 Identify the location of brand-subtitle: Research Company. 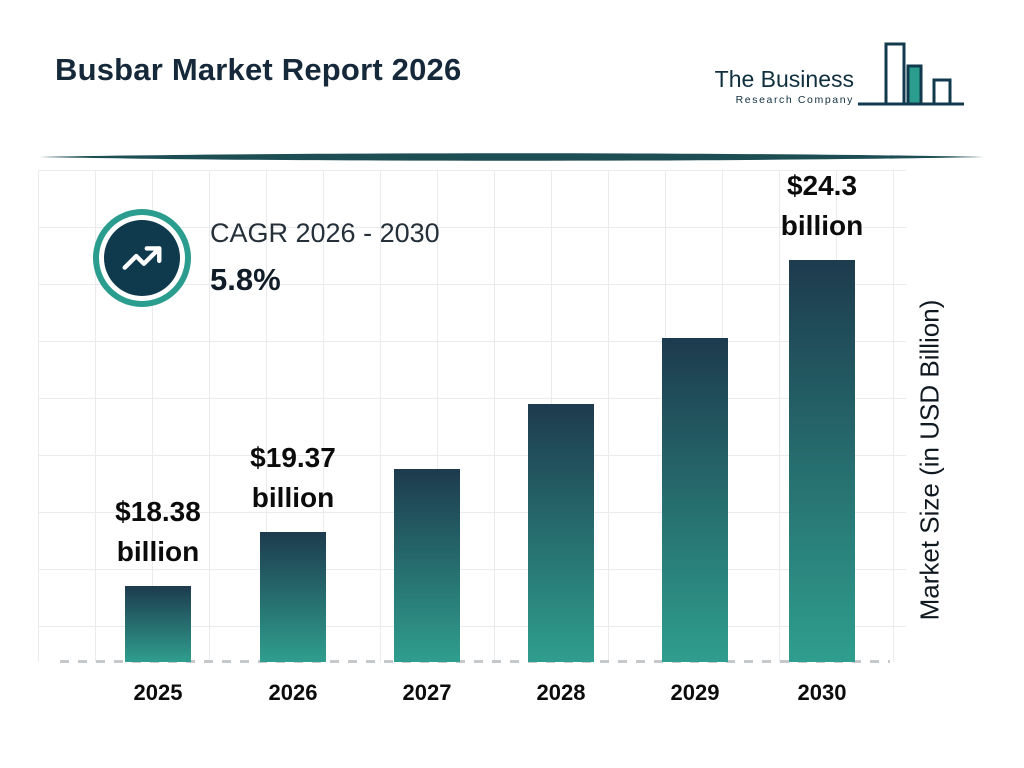
(794, 100).